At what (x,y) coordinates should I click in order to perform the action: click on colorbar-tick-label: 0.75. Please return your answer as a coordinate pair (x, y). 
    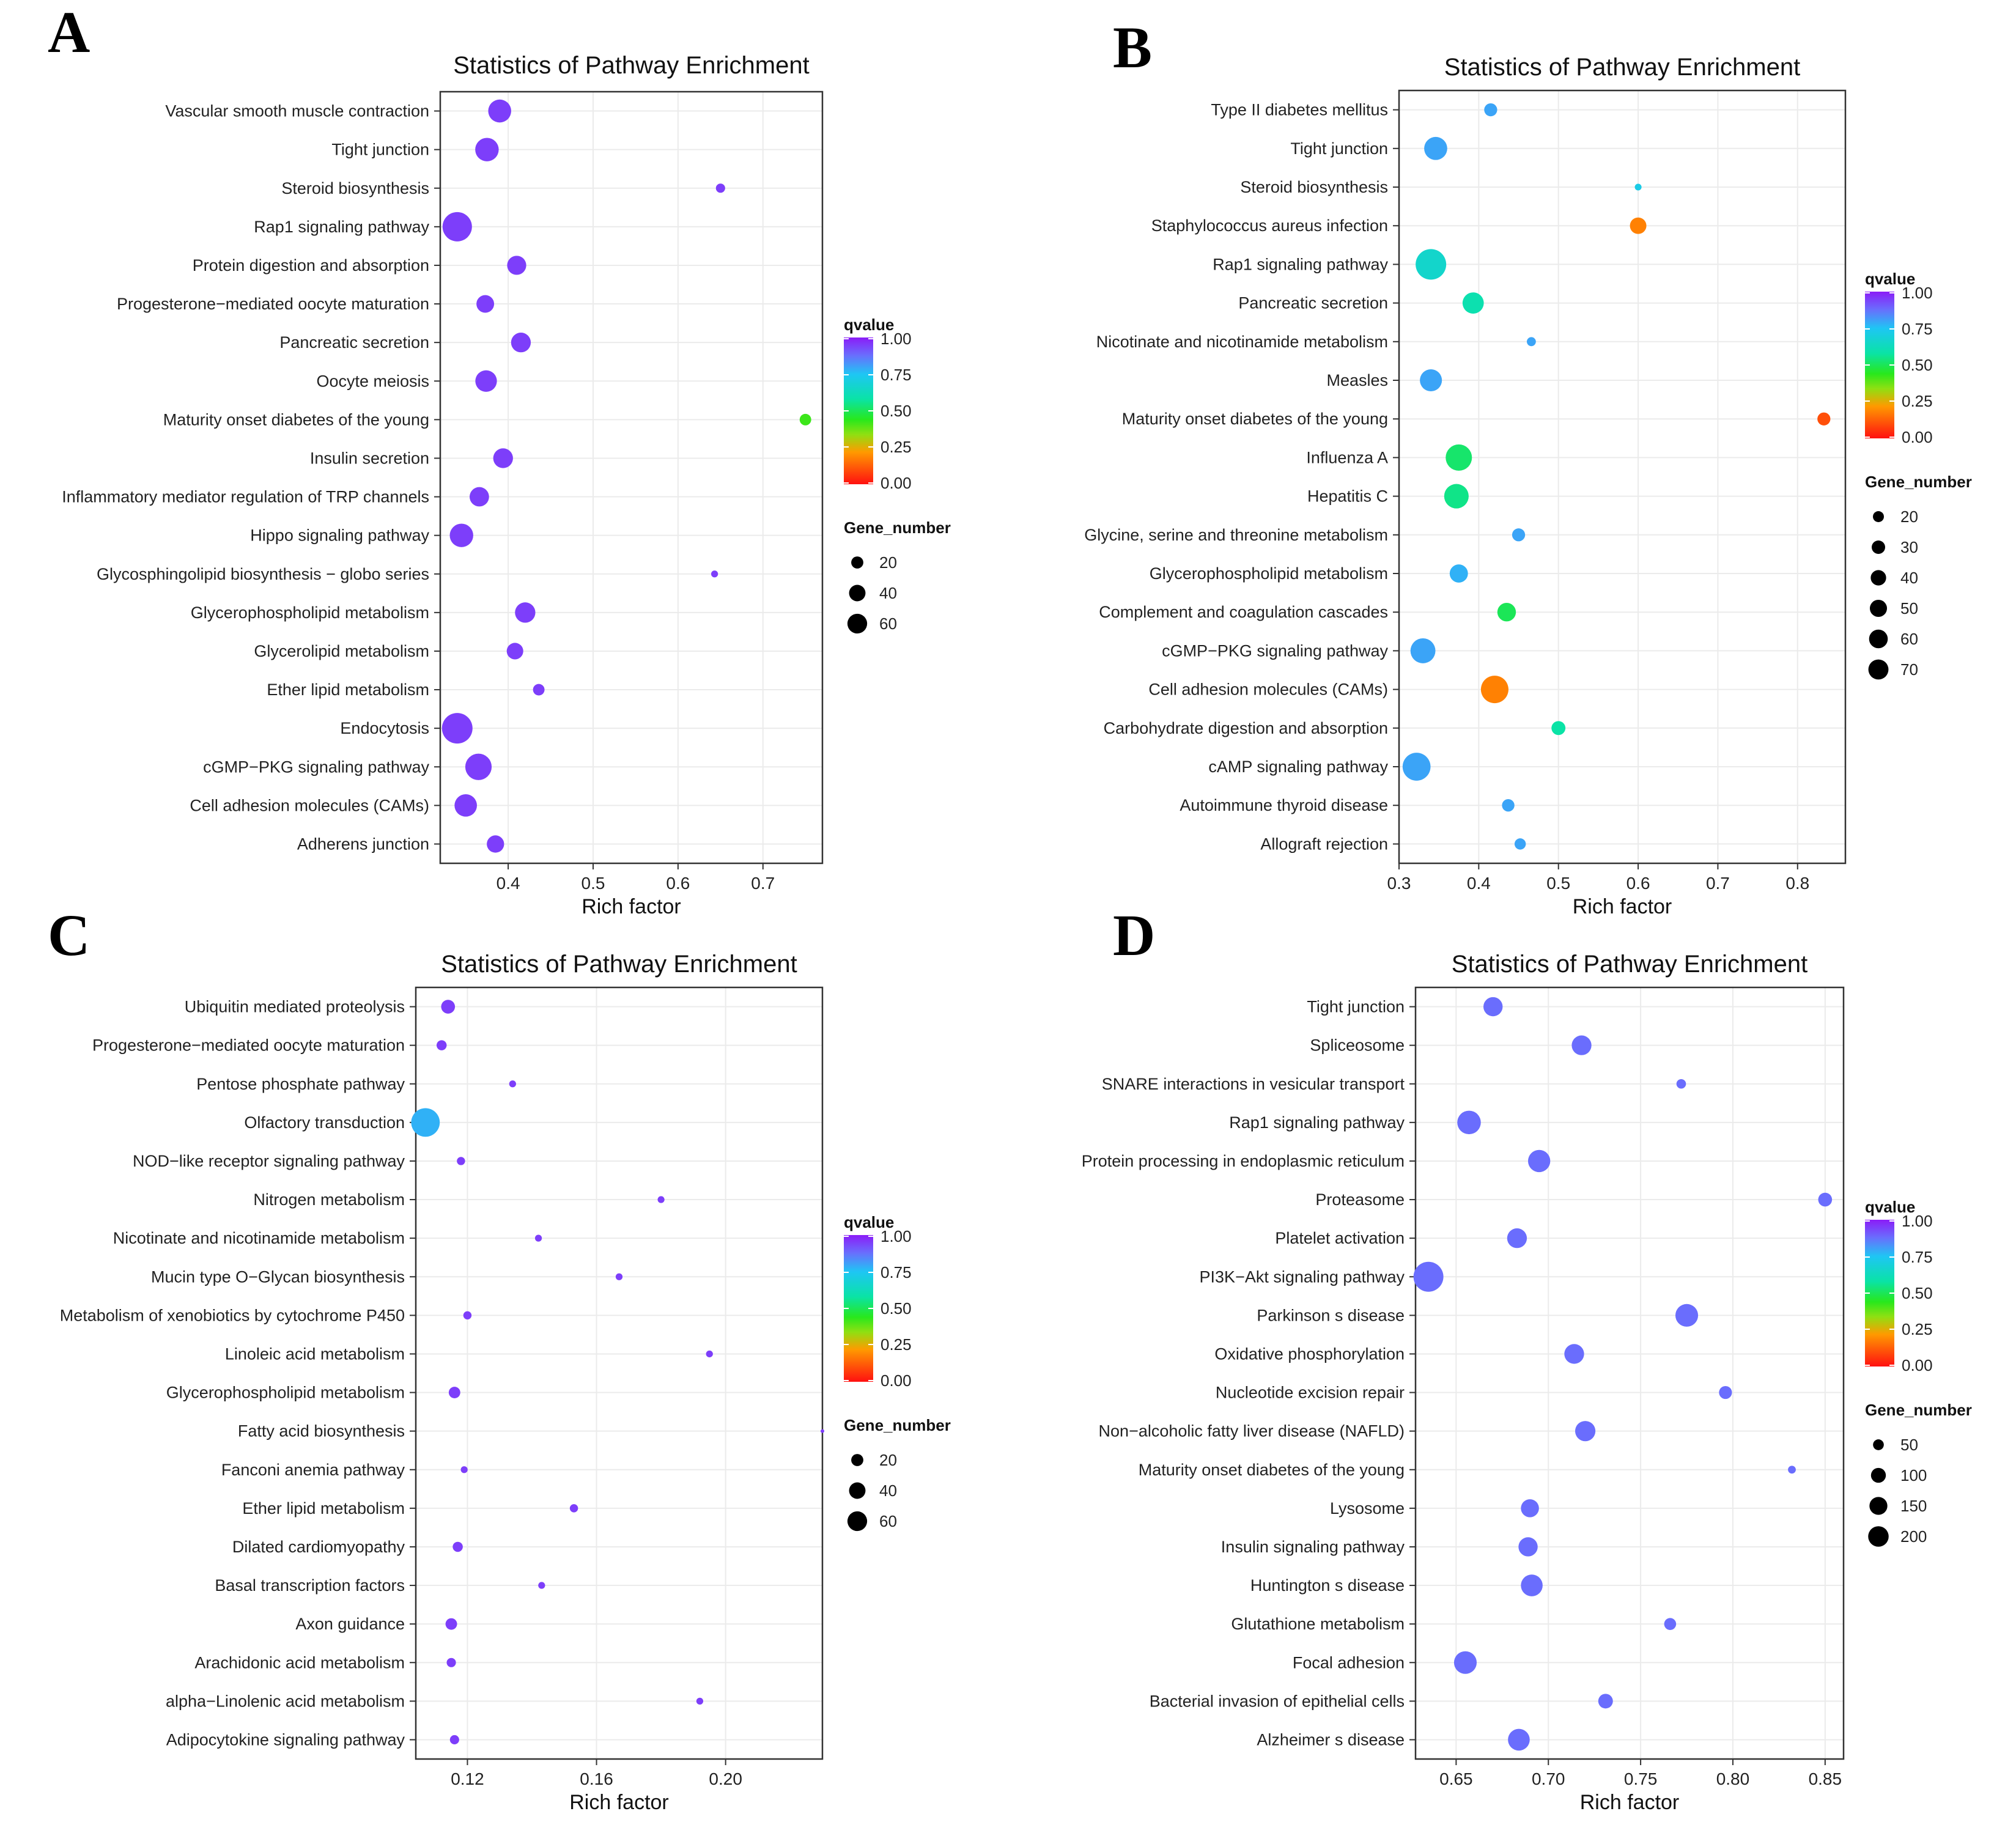
    Looking at the image, I should click on (896, 375).